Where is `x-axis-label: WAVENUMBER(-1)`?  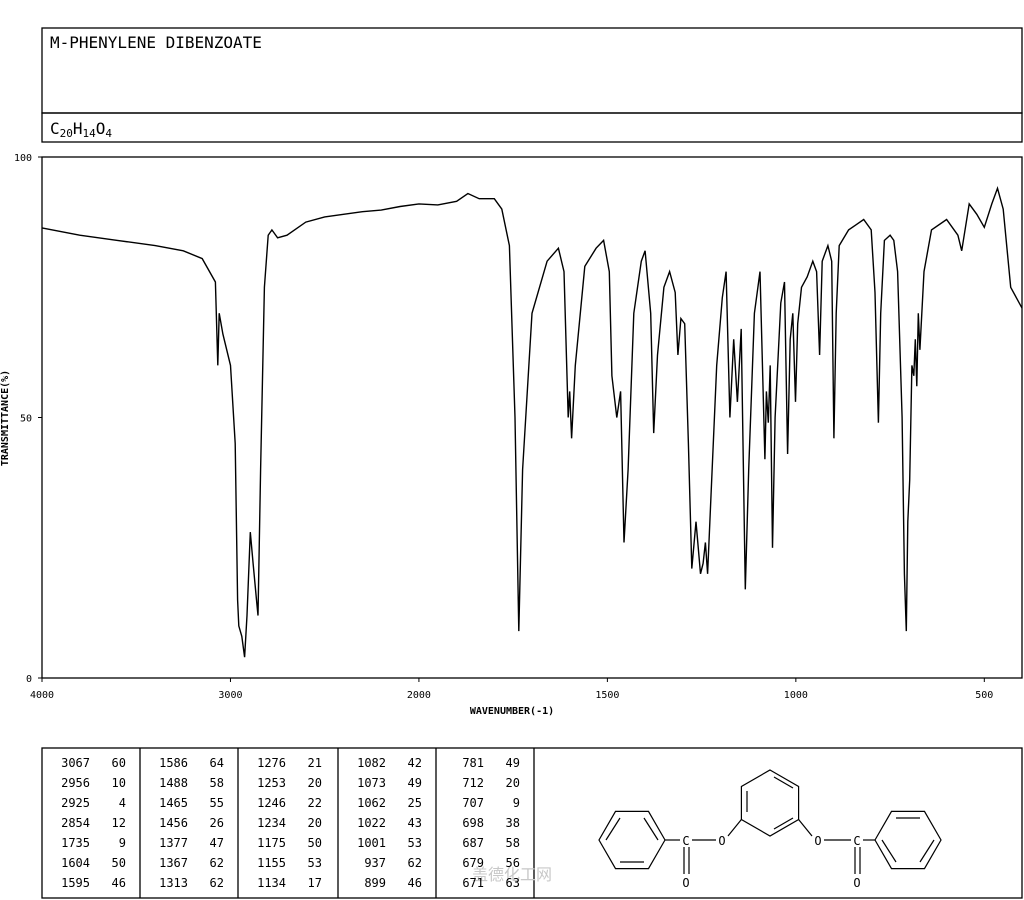
x-axis-label: WAVENUMBER(-1) is located at coordinates (512, 711).